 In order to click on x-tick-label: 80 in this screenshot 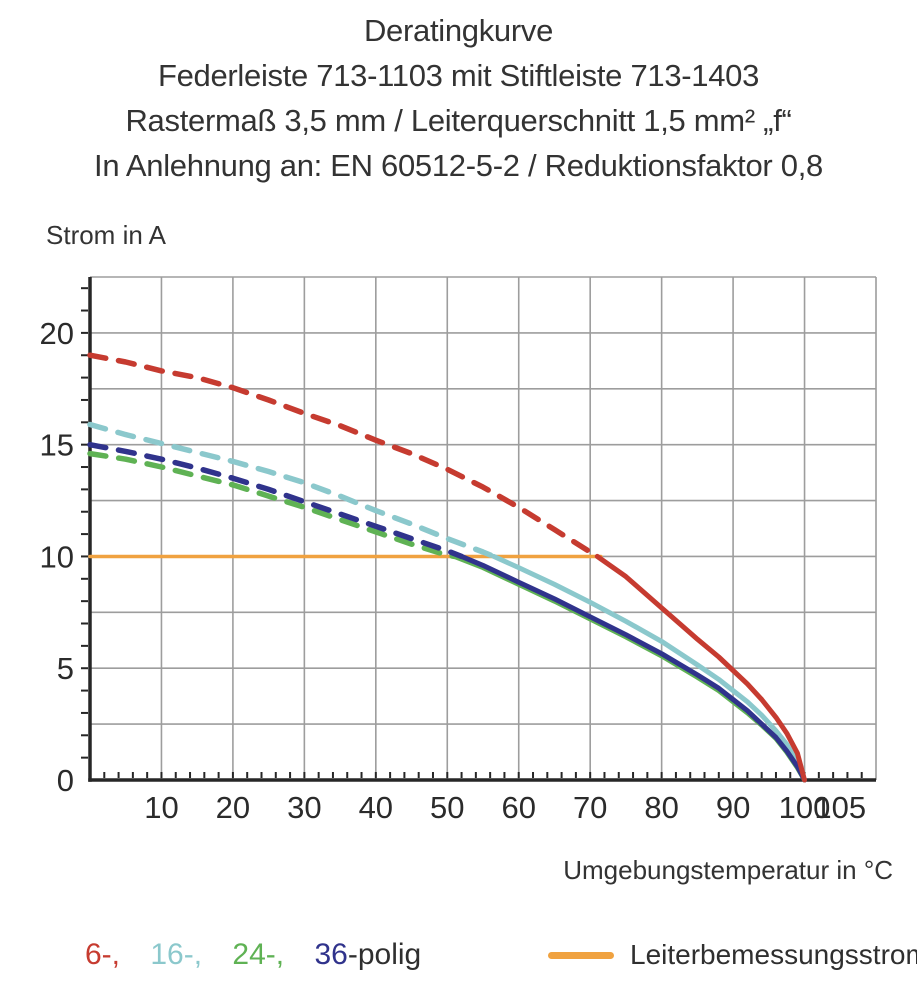, I will do `click(661, 807)`.